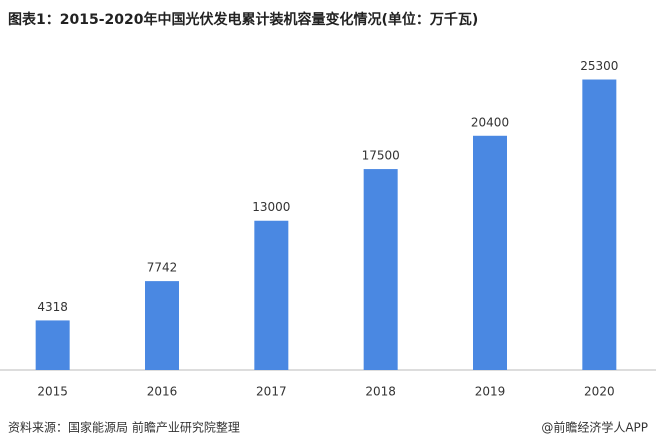 The image size is (656, 448). I want to click on x-tick-label: 2015, so click(52, 392).